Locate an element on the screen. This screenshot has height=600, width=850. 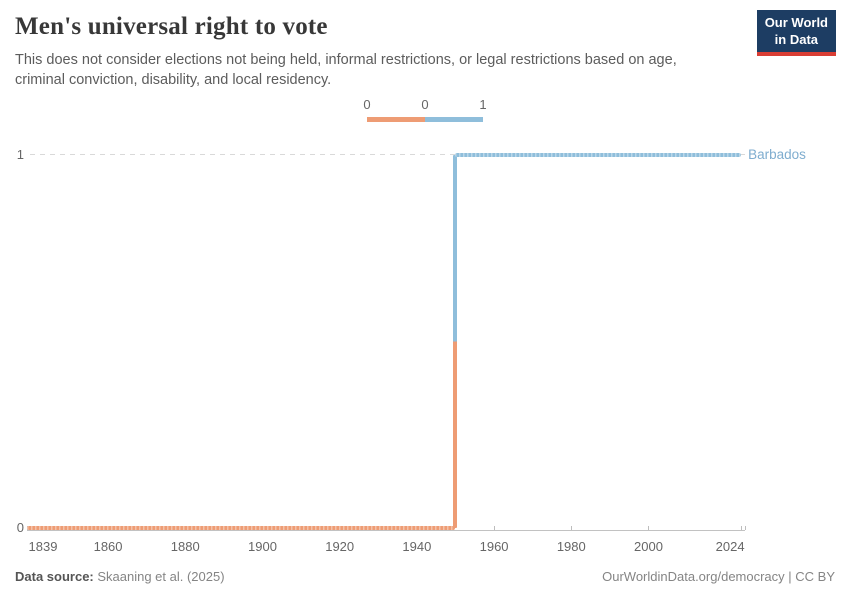
legend-label-1: 1 is located at coordinates (483, 104).